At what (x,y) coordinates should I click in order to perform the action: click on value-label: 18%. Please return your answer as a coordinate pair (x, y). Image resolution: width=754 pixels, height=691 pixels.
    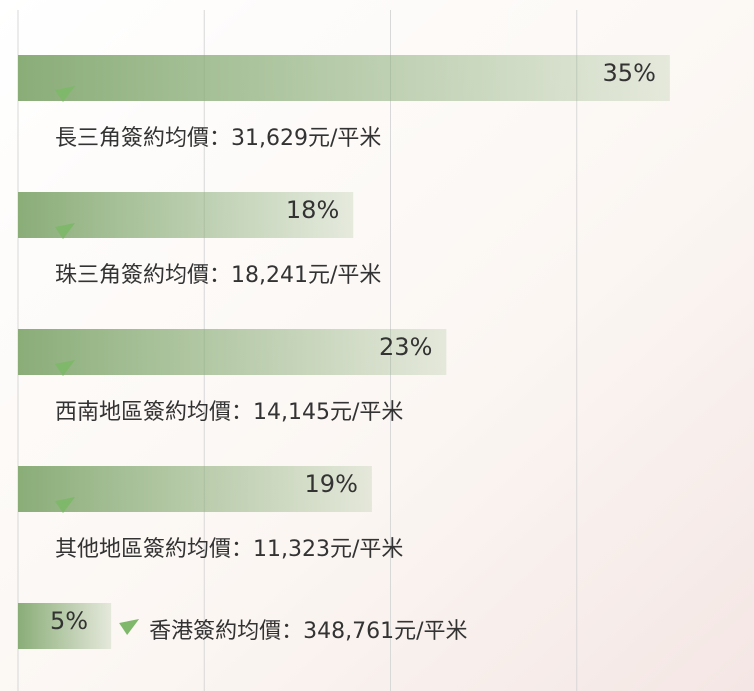
    Looking at the image, I should click on (312, 210).